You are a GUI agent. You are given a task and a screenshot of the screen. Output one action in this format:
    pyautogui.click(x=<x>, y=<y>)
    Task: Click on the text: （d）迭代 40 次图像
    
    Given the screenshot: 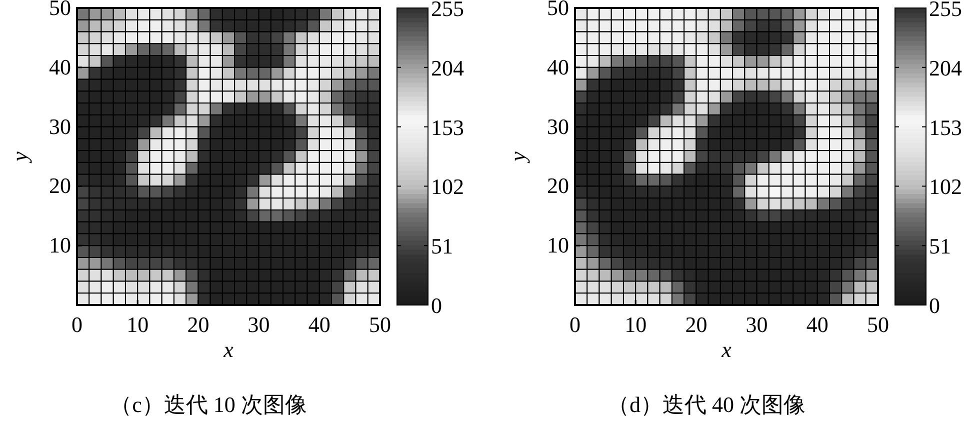 What is the action you would take?
    pyautogui.click(x=707, y=404)
    